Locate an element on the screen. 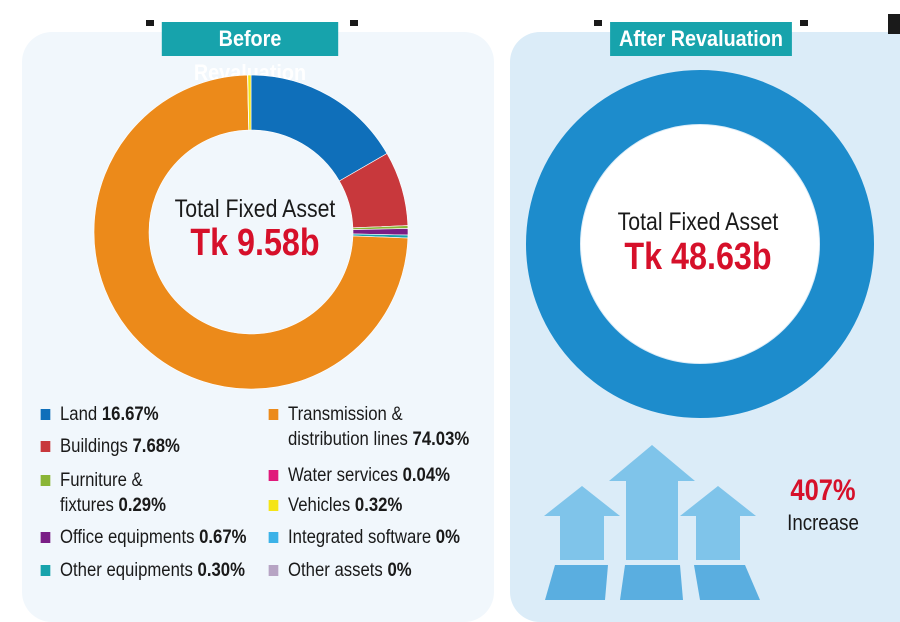  donut-slice-vehicles is located at coordinates (249, 102).